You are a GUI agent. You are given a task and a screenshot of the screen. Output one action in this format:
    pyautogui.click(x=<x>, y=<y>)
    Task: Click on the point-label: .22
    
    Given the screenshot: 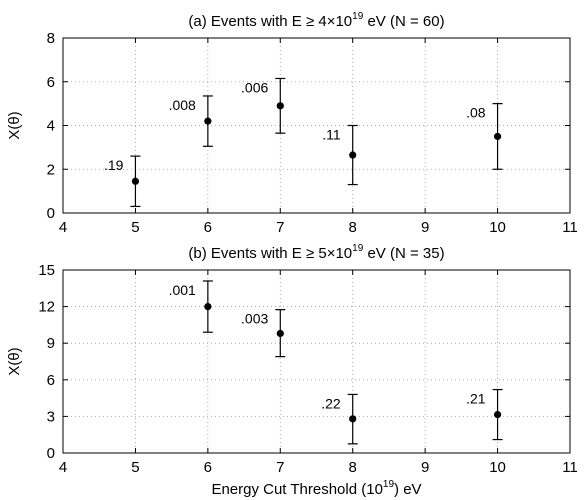 What is the action you would take?
    pyautogui.click(x=331, y=403)
    